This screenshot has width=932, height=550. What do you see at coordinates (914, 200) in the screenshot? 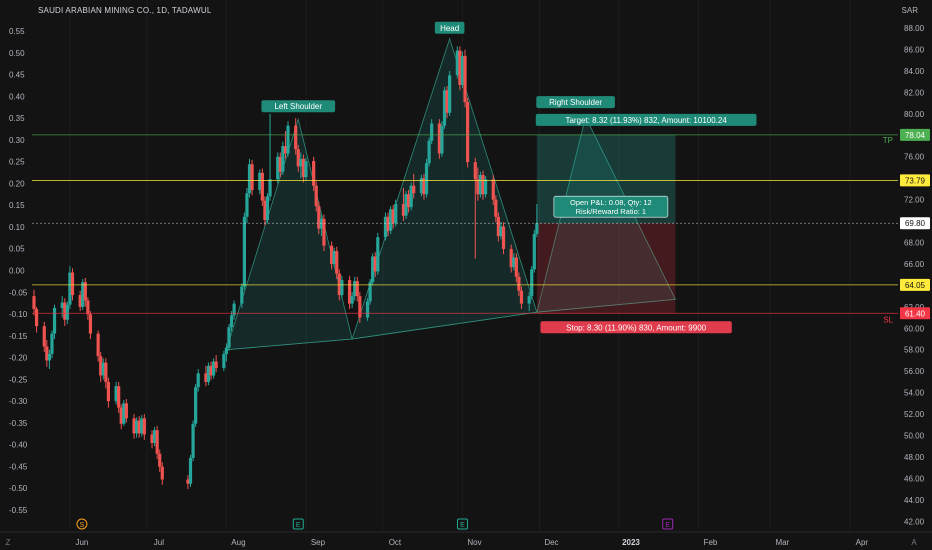
I see `right-axis-tick: 72.00` at bounding box center [914, 200].